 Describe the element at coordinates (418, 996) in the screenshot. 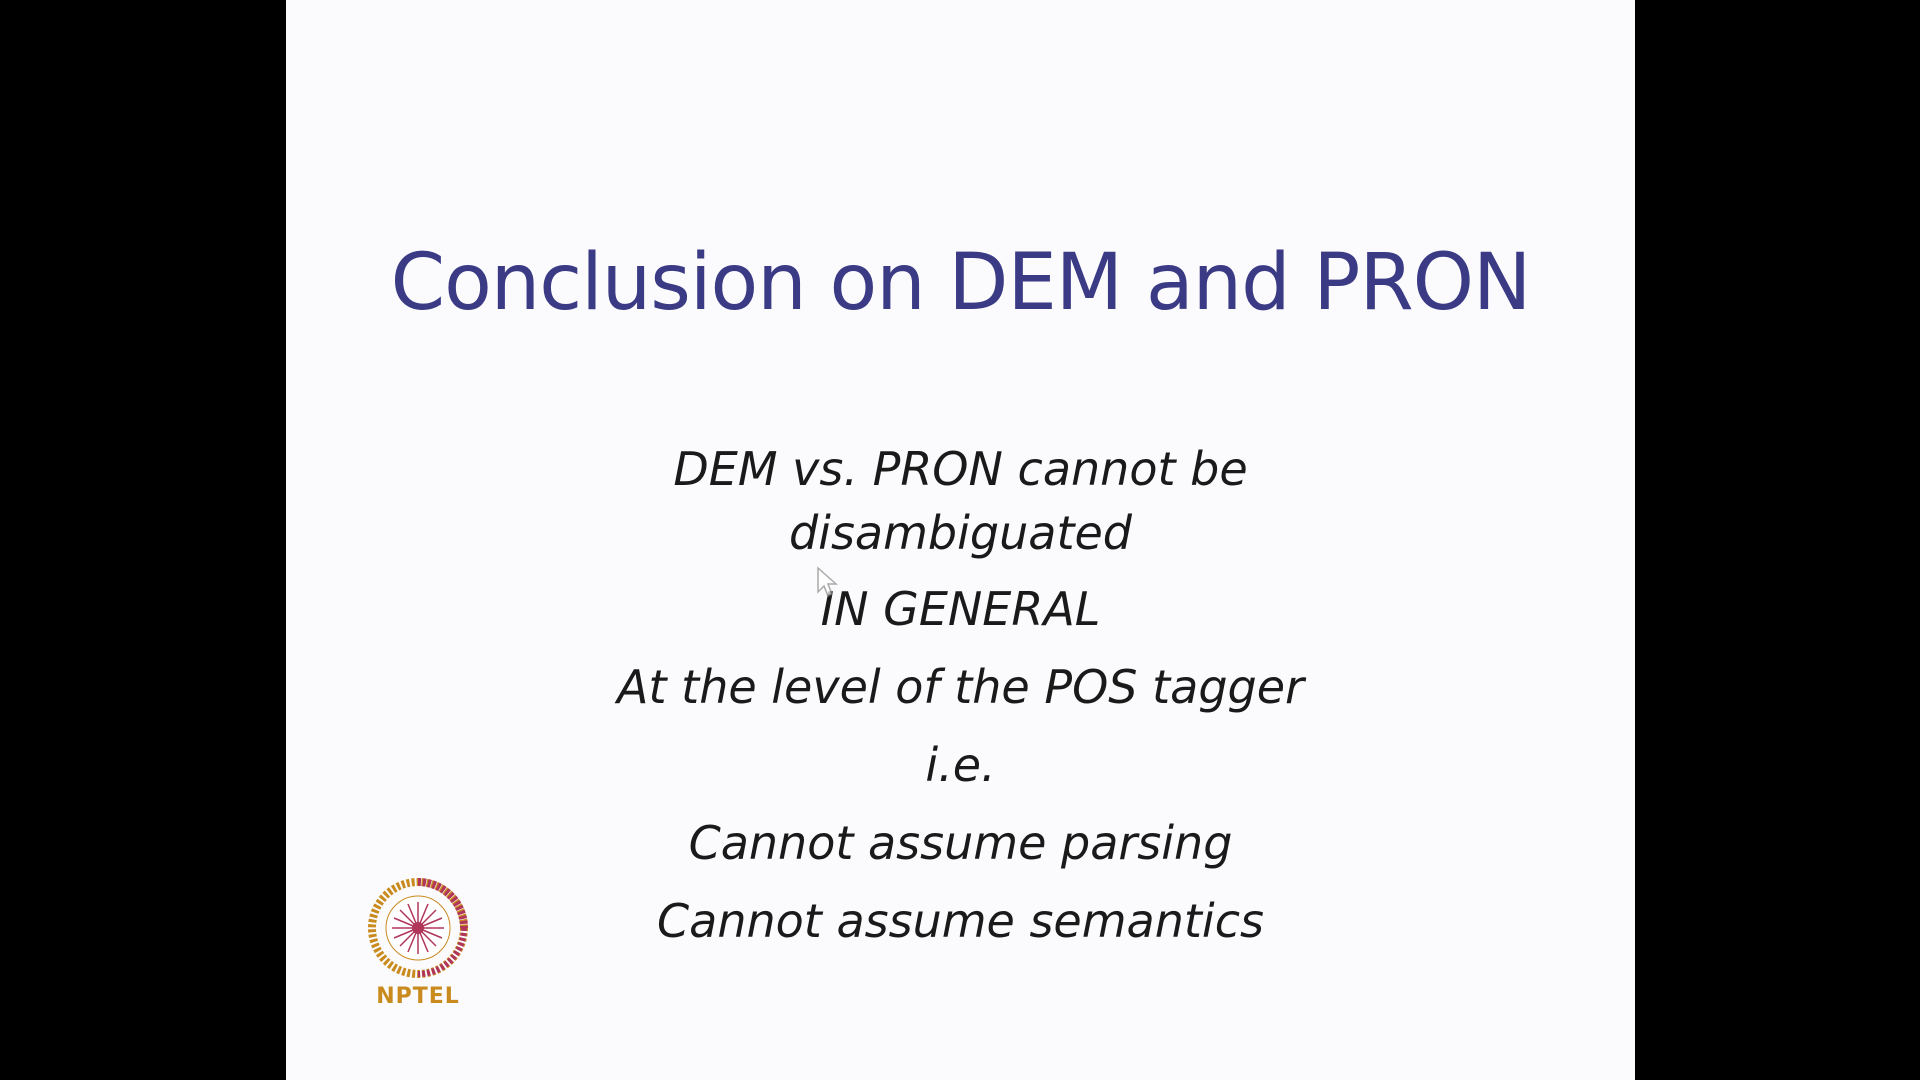

I see `nptel-logo-text: NPTEL` at that location.